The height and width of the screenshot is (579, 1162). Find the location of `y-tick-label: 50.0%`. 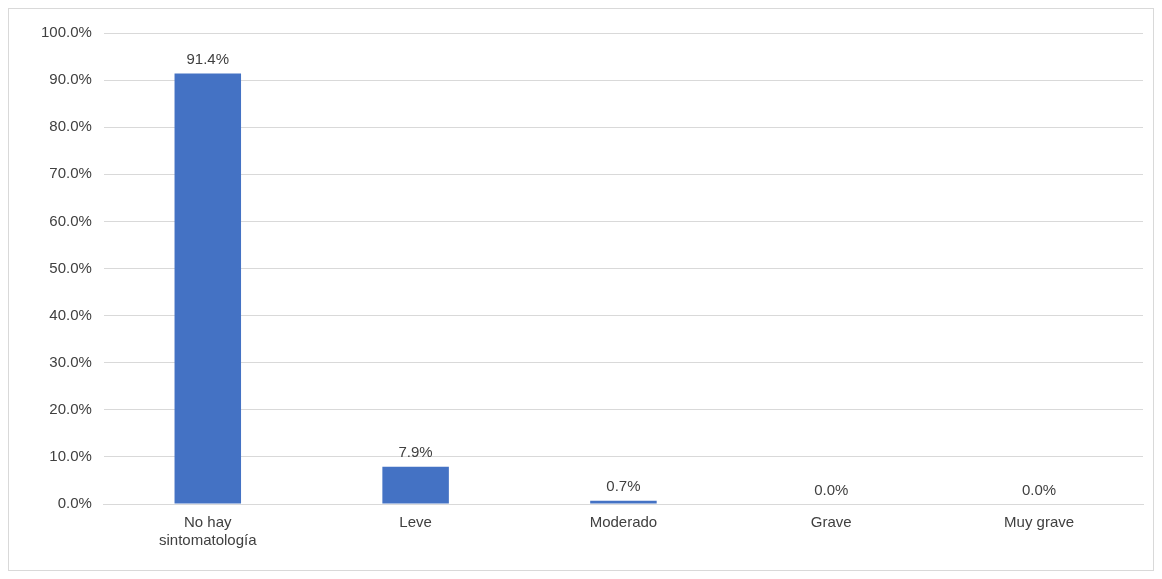

y-tick-label: 50.0% is located at coordinates (70, 267).